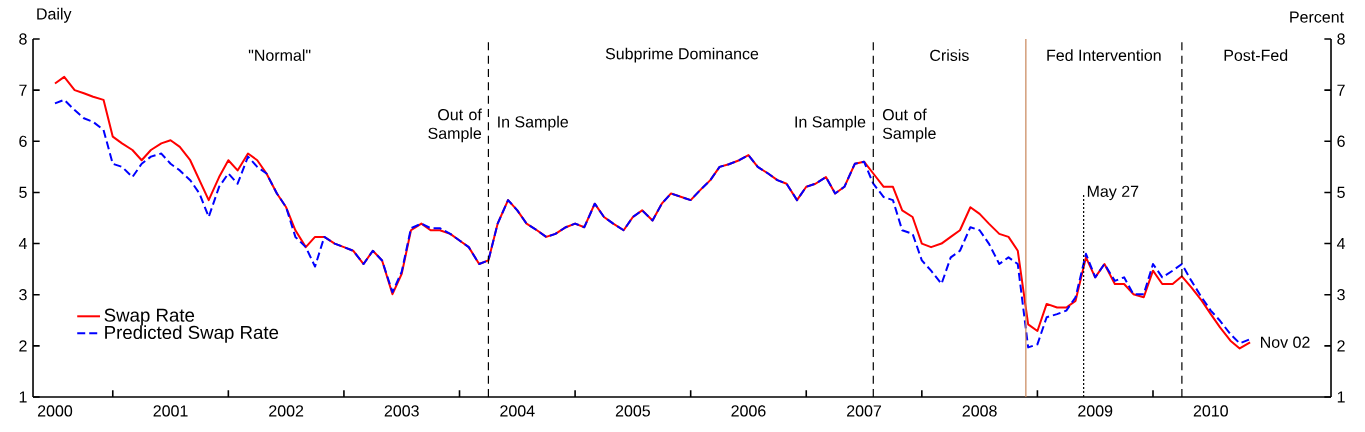  I want to click on y2-tick-label: 4, so click(1341, 244).